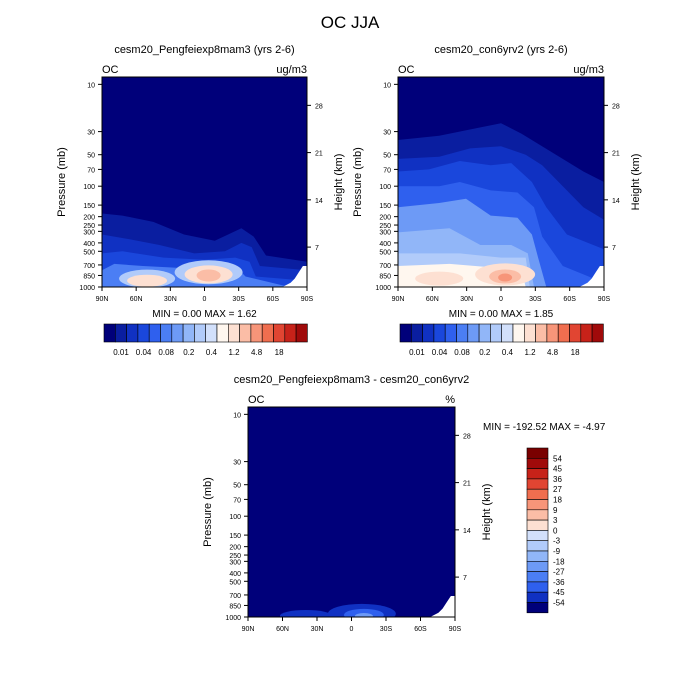 The image size is (700, 700). Describe the element at coordinates (559, 603) in the screenshot. I see `colorbar-label: -54` at that location.